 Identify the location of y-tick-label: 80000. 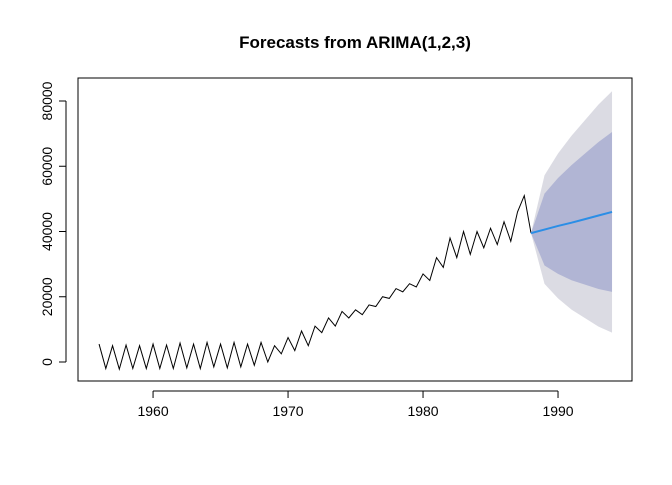
(47, 100).